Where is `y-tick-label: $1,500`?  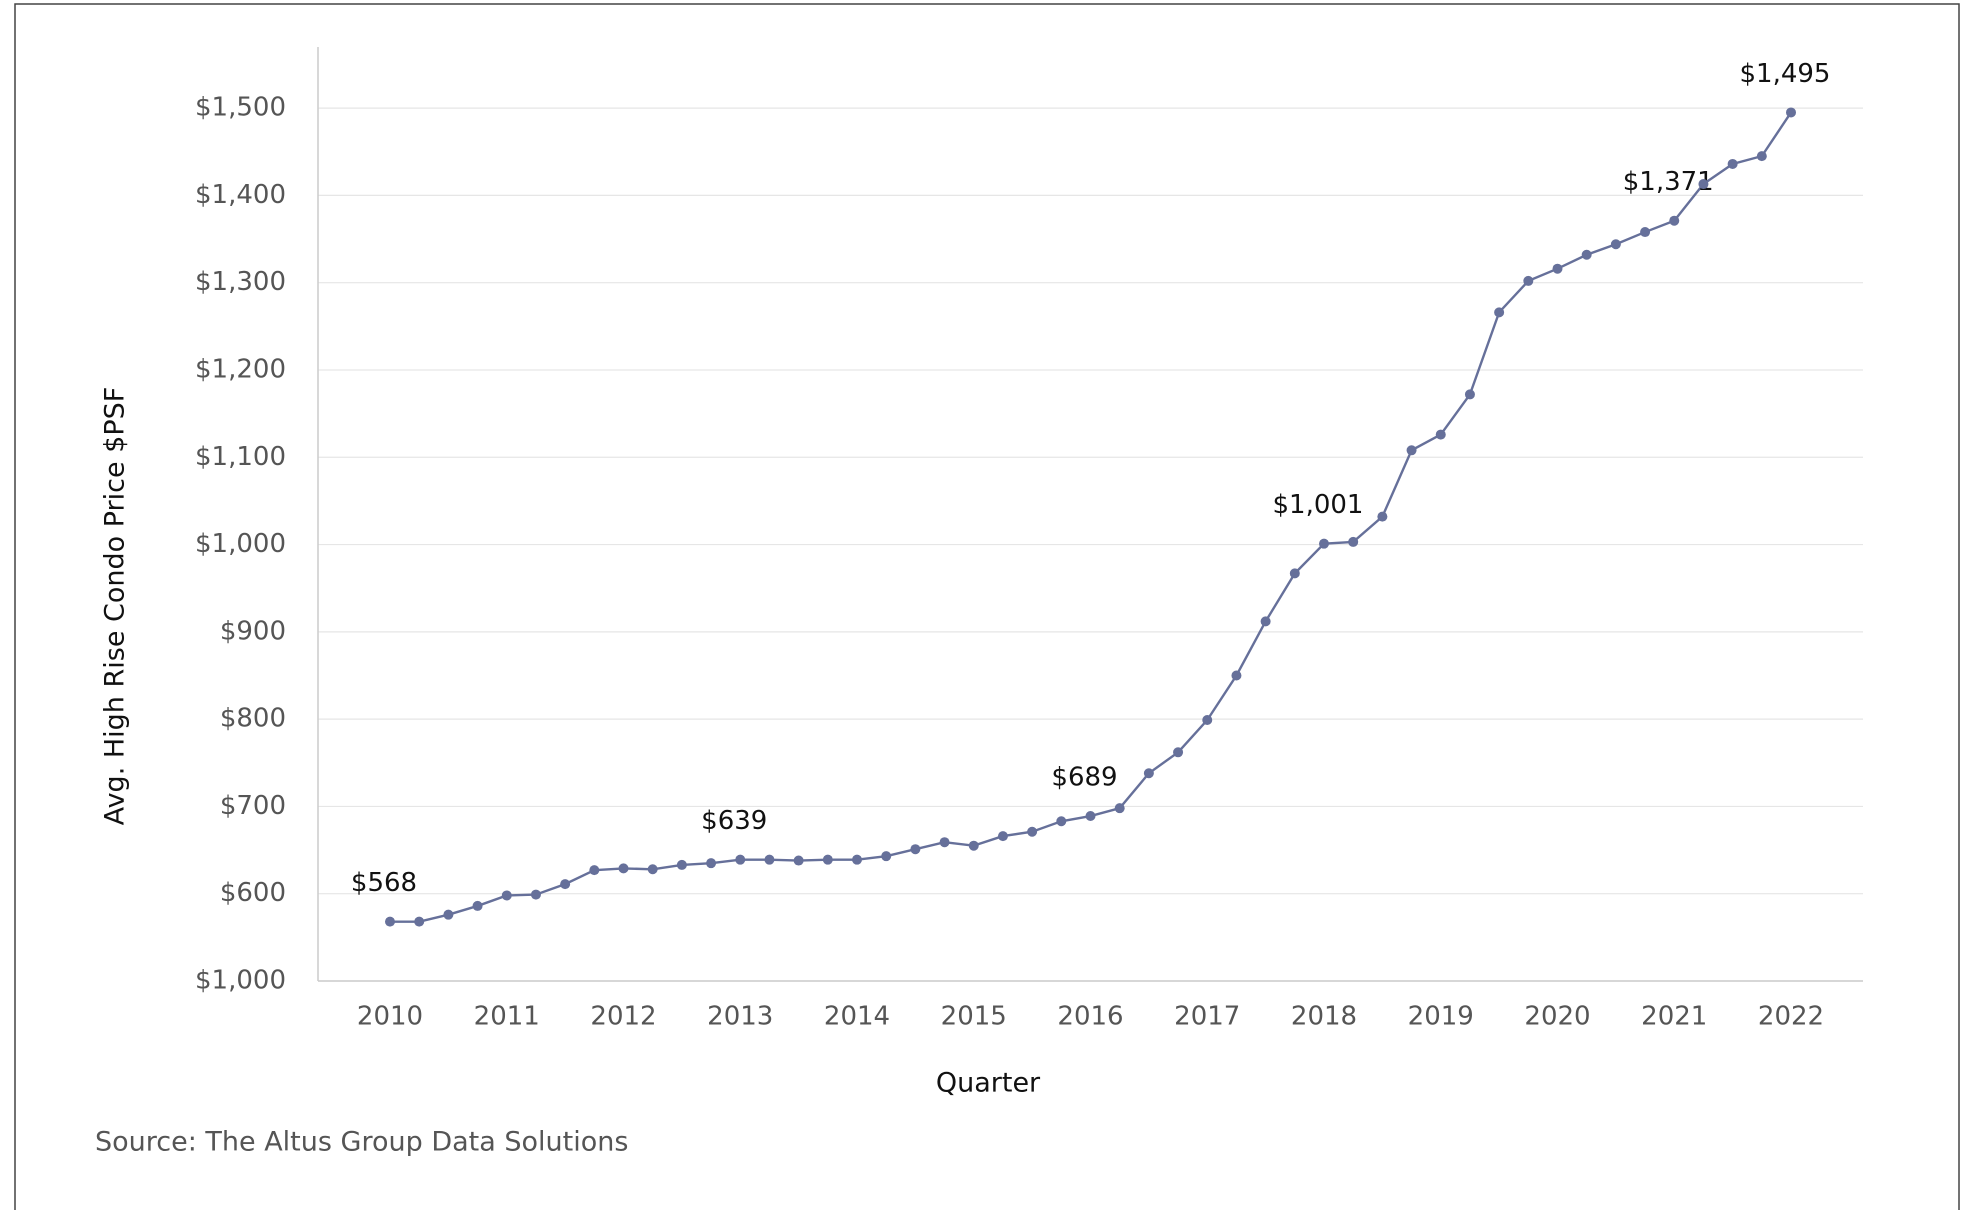
y-tick-label: $1,500 is located at coordinates (240, 108).